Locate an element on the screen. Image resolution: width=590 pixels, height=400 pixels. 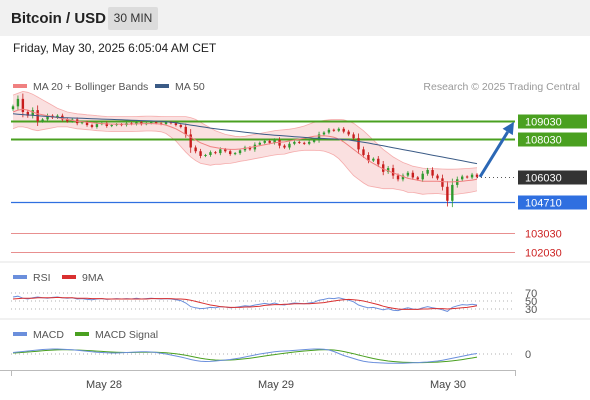
support-label: 102030 is located at coordinates (543, 254).